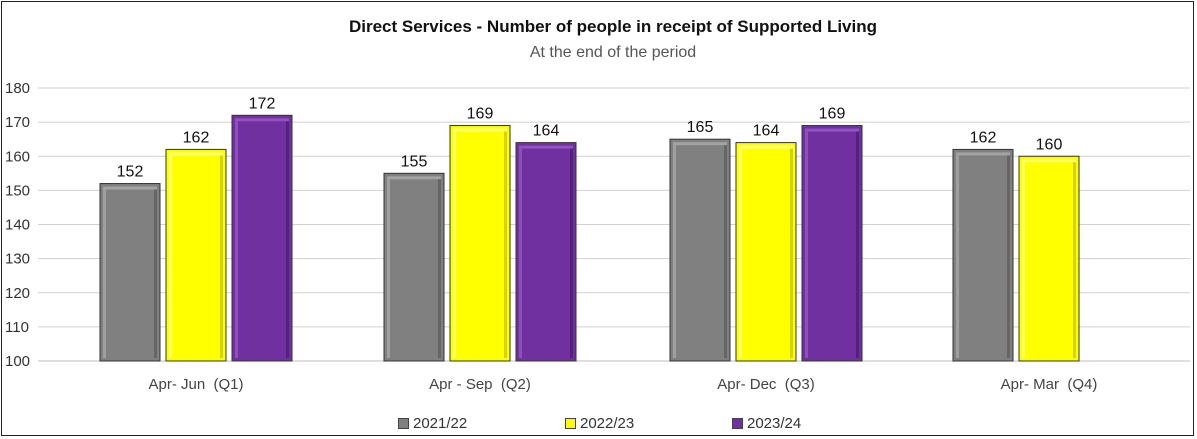 This screenshot has width=1197, height=439. I want to click on data-label: 172, so click(262, 103).